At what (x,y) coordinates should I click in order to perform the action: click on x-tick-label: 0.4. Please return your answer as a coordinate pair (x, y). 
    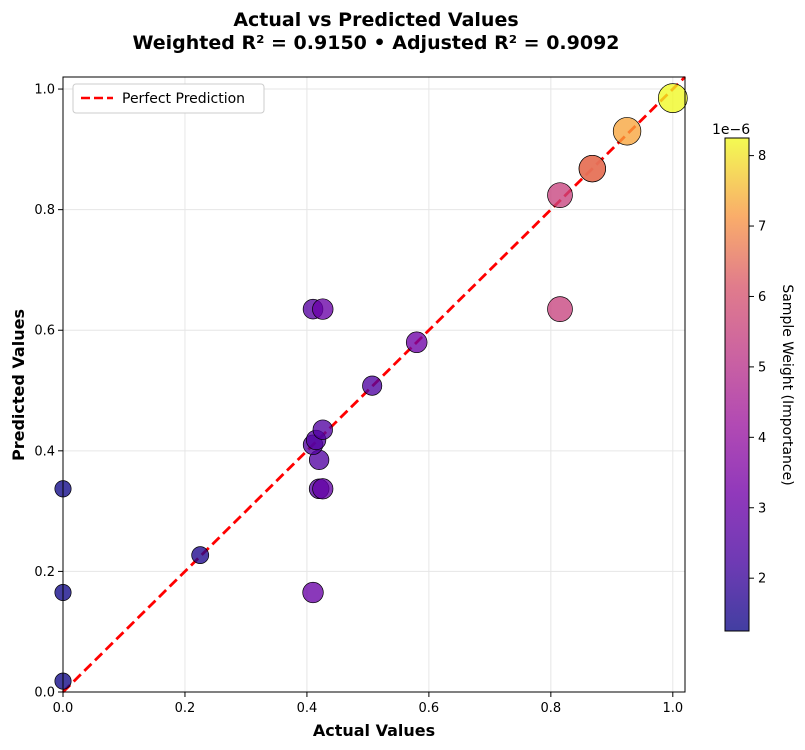
    Looking at the image, I should click on (307, 708).